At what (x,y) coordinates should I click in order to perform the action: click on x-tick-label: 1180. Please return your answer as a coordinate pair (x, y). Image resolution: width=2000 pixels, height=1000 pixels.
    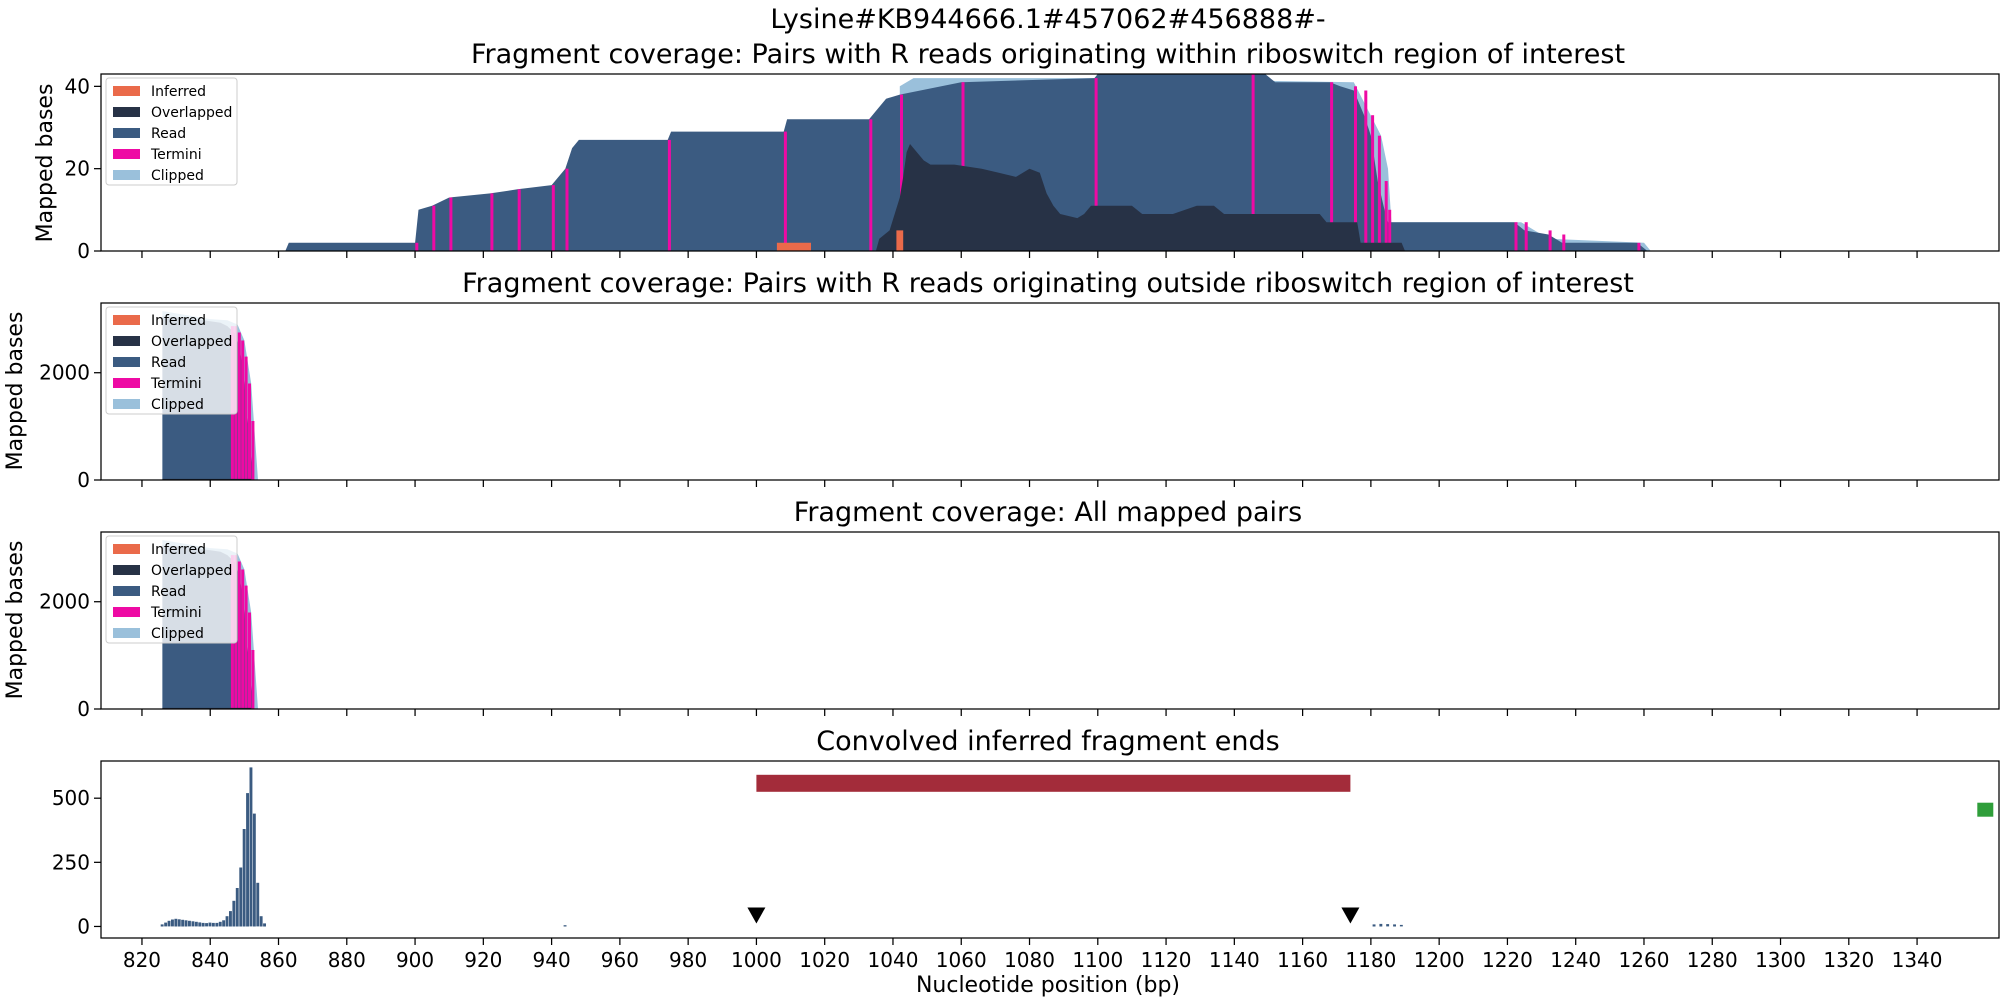
    Looking at the image, I should click on (1370, 960).